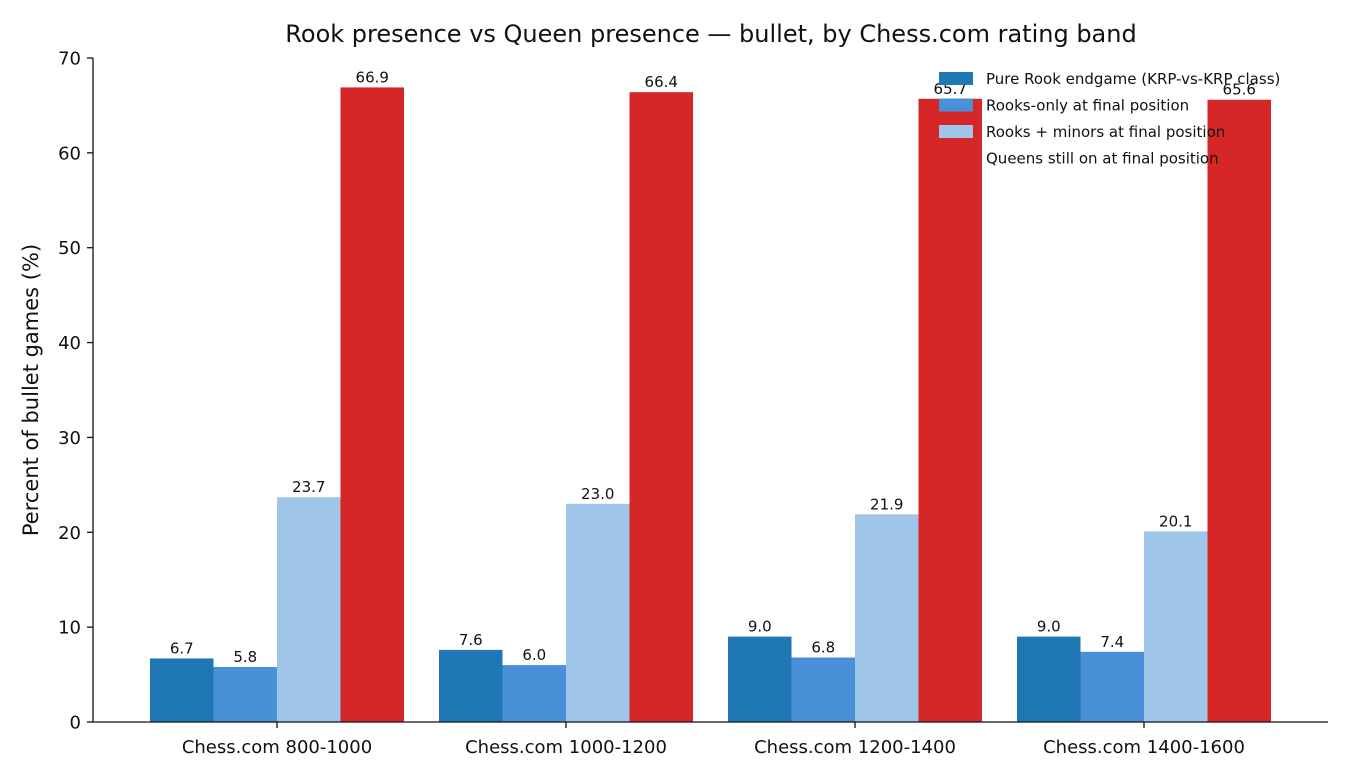  Describe the element at coordinates (597, 494) in the screenshot. I see `data-label: 23.0` at that location.